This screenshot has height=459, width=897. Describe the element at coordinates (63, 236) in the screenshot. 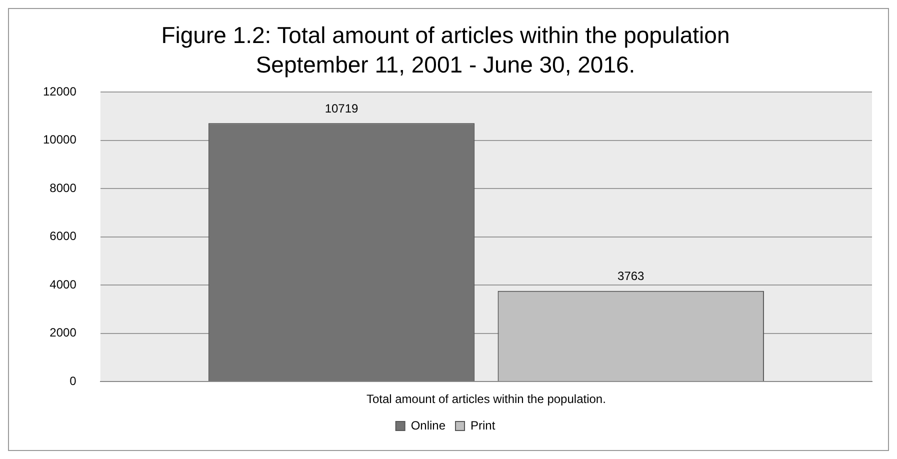

I see `y-tick-label: 6000` at that location.